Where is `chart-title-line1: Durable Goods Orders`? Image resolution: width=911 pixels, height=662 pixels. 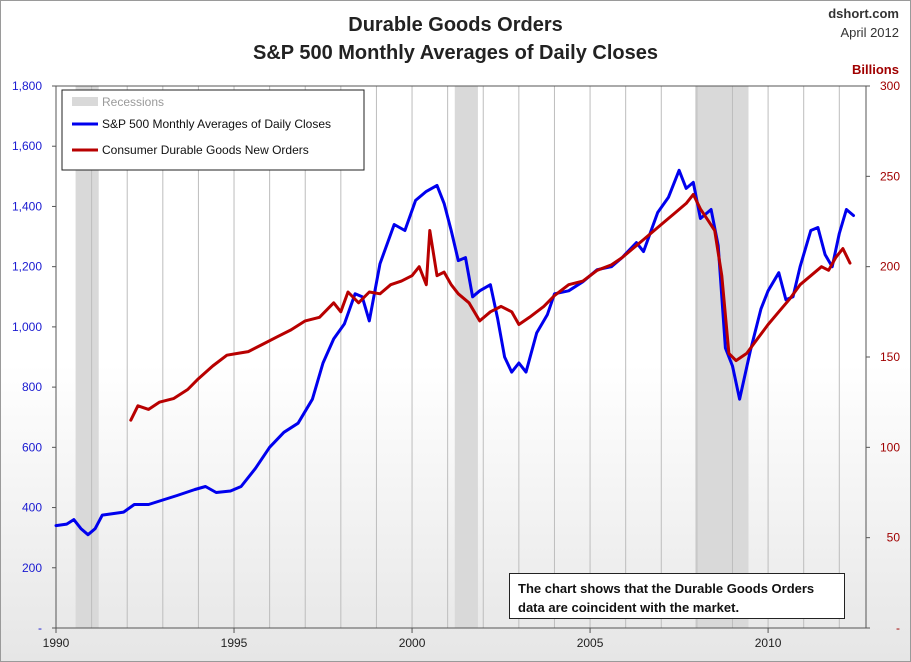 chart-title-line1: Durable Goods Orders is located at coordinates (455, 25).